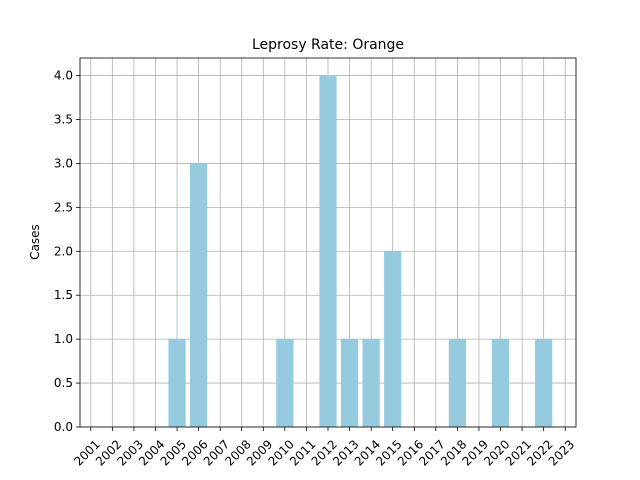 This screenshot has height=480, width=640. Describe the element at coordinates (35, 242) in the screenshot. I see `y-axis-label: Cases` at that location.